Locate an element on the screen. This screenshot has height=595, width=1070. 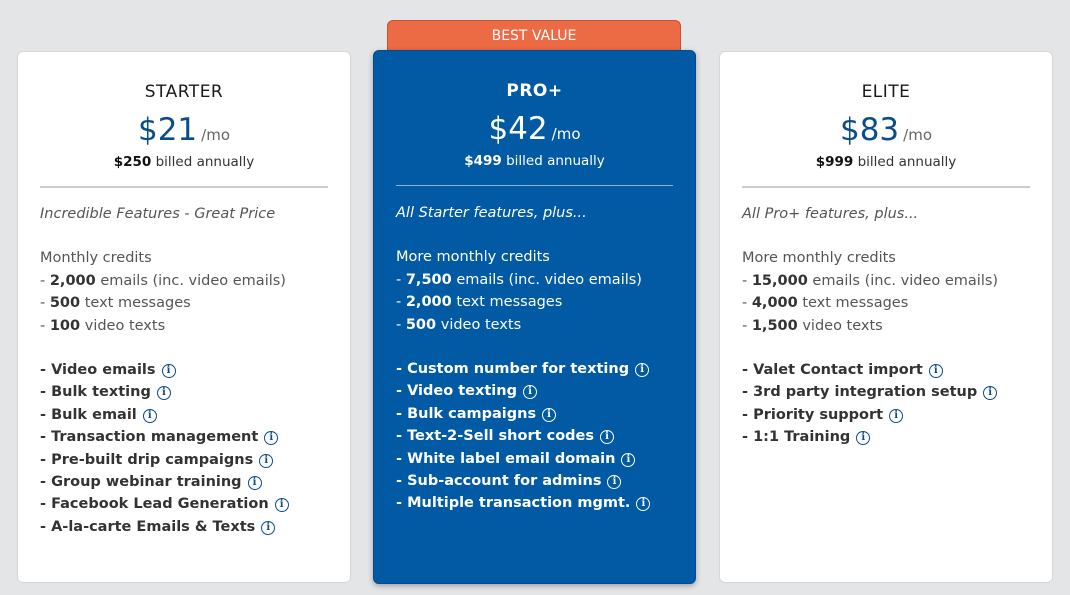
feature-item: - Video texting i is located at coordinates (540, 391).